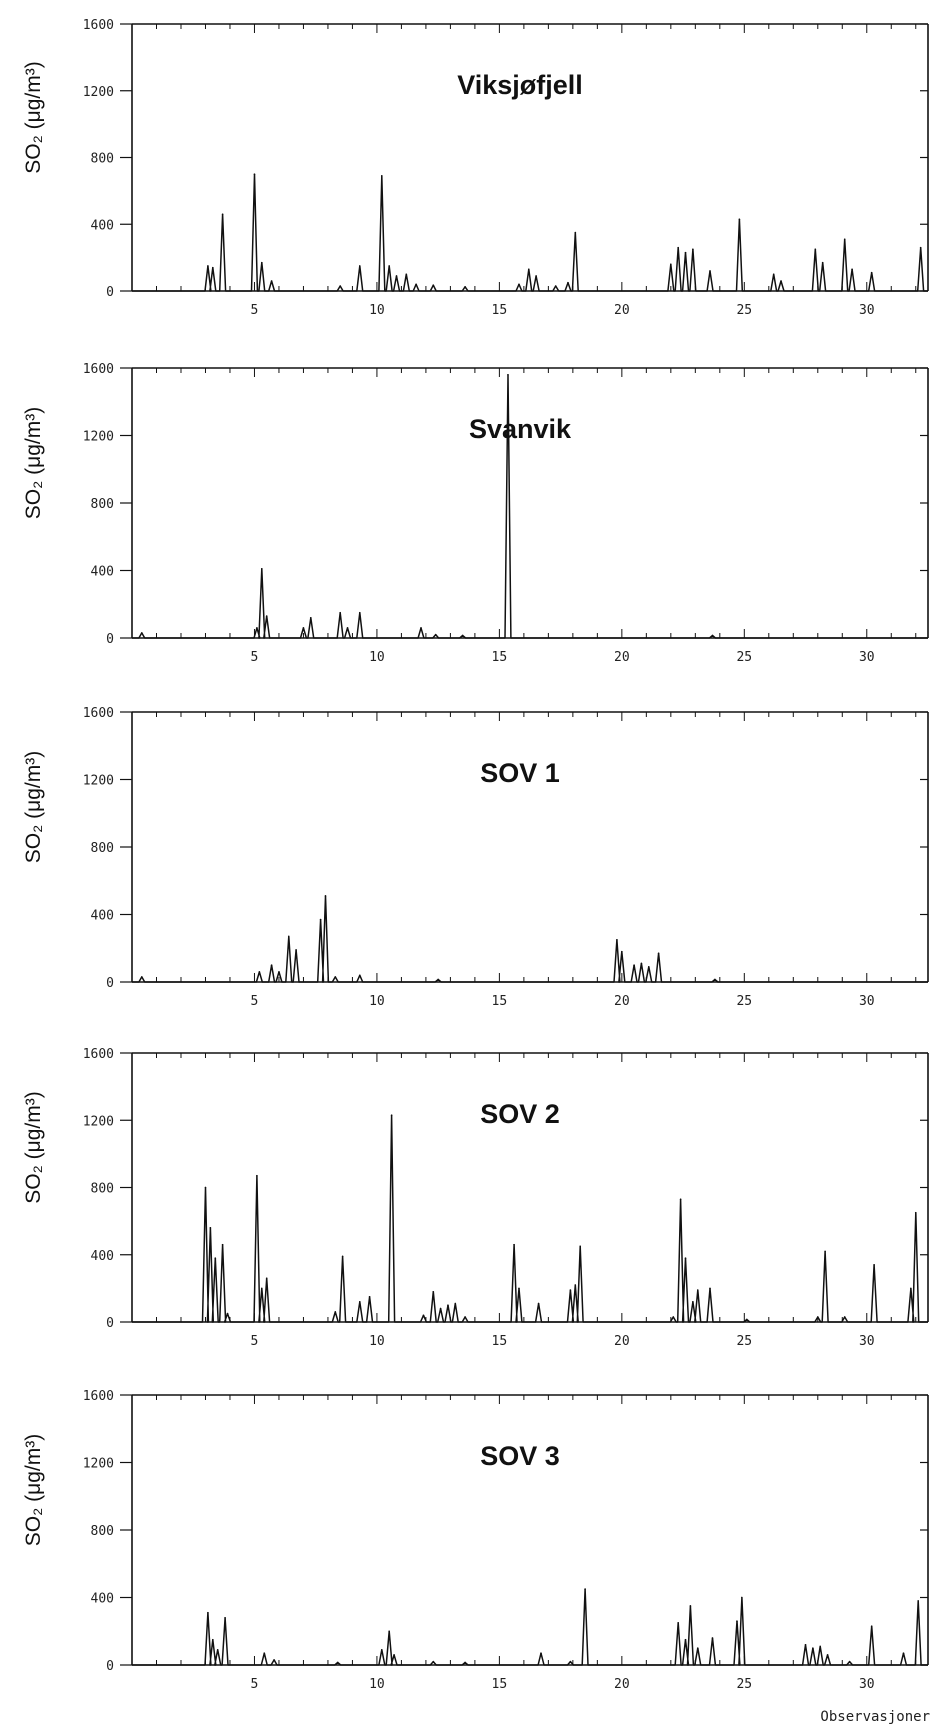  Describe the element at coordinates (530, 506) in the screenshot. I see `series-line` at that location.